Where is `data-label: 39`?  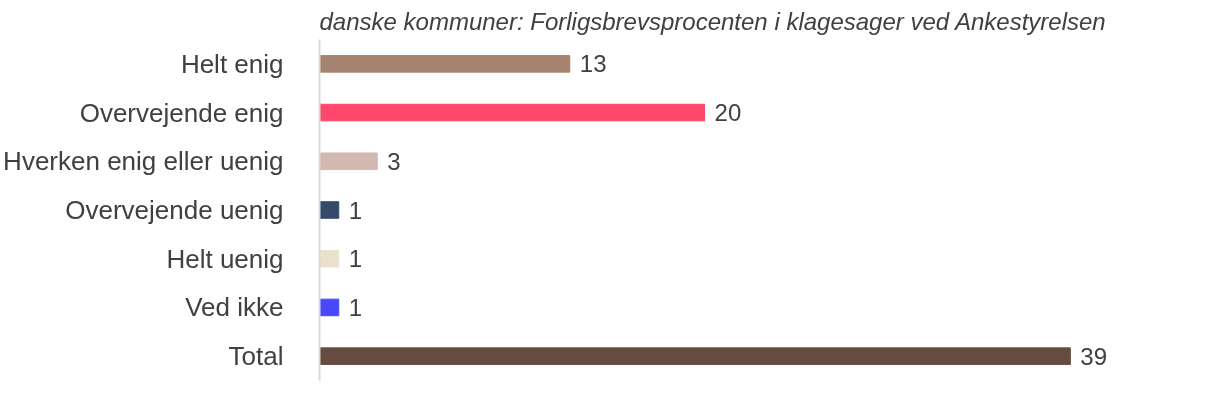
data-label: 39 is located at coordinates (1094, 356).